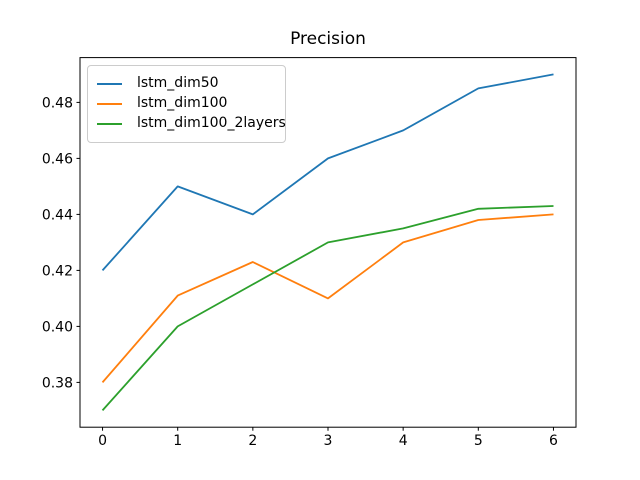 The height and width of the screenshot is (480, 640). Describe the element at coordinates (177, 441) in the screenshot. I see `x-tick-label: 1` at that location.